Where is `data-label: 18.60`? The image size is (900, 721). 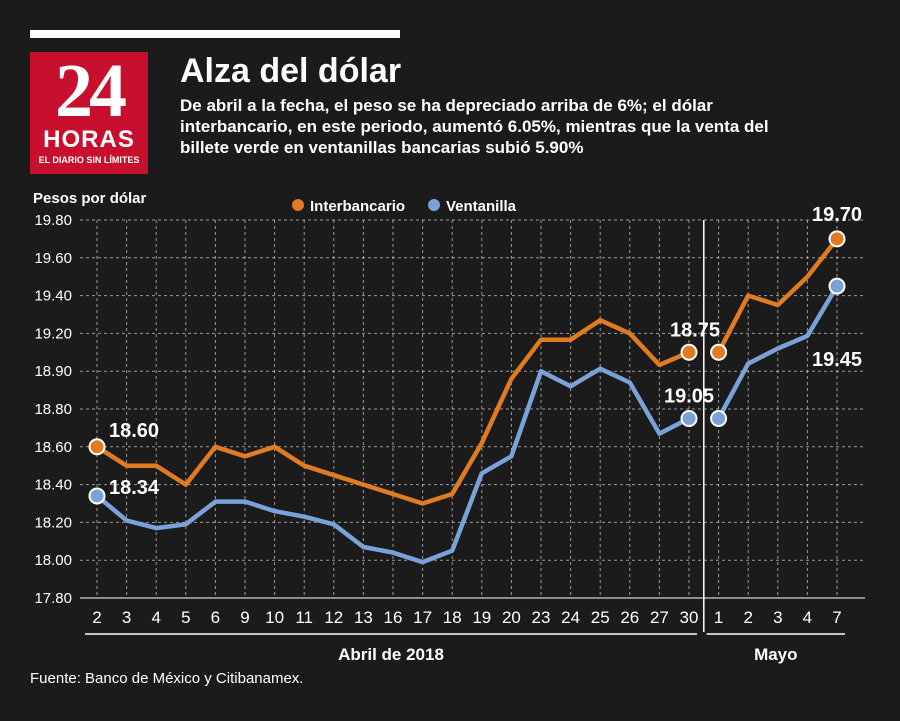 data-label: 18.60 is located at coordinates (134, 431).